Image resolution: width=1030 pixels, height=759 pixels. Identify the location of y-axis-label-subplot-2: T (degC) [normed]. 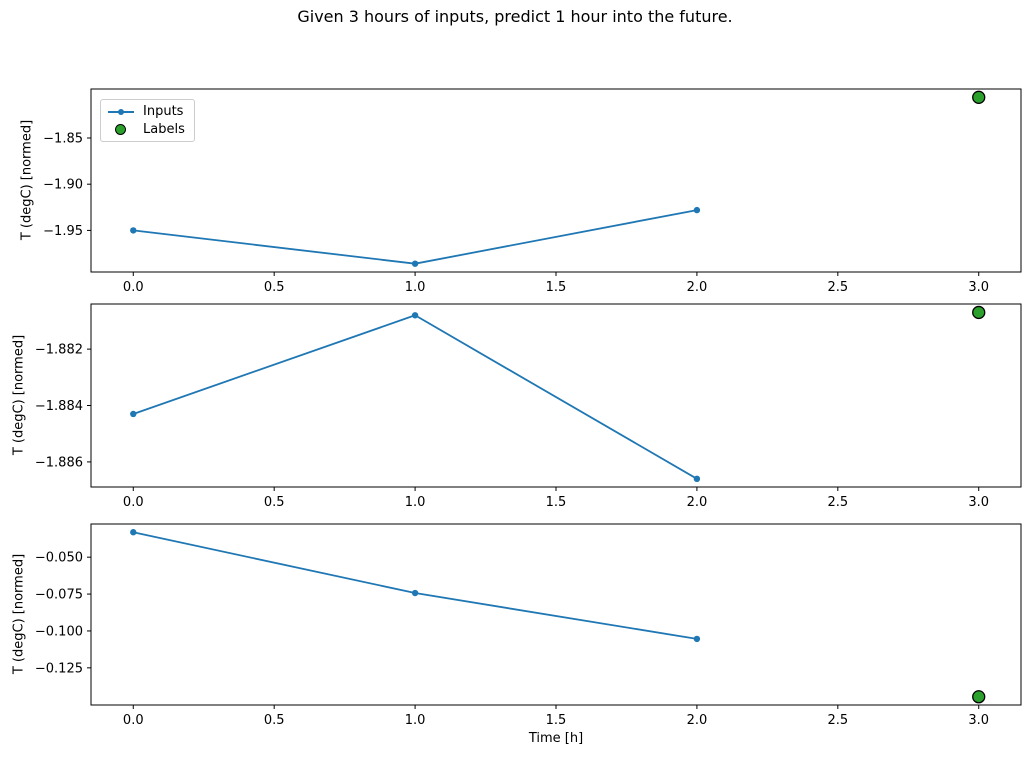
(19, 395).